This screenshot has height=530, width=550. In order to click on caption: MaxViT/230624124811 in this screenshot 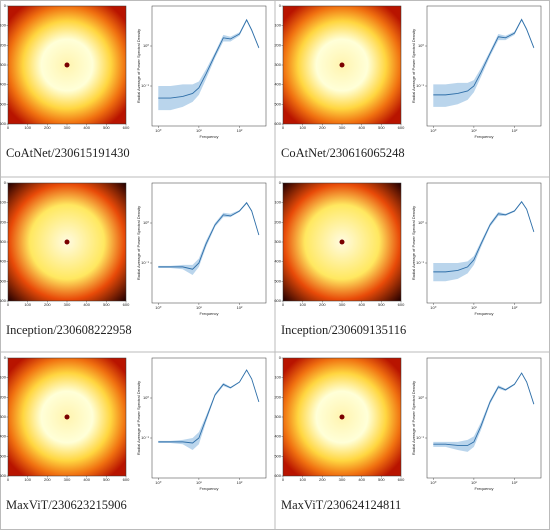, I will do `click(341, 505)`.